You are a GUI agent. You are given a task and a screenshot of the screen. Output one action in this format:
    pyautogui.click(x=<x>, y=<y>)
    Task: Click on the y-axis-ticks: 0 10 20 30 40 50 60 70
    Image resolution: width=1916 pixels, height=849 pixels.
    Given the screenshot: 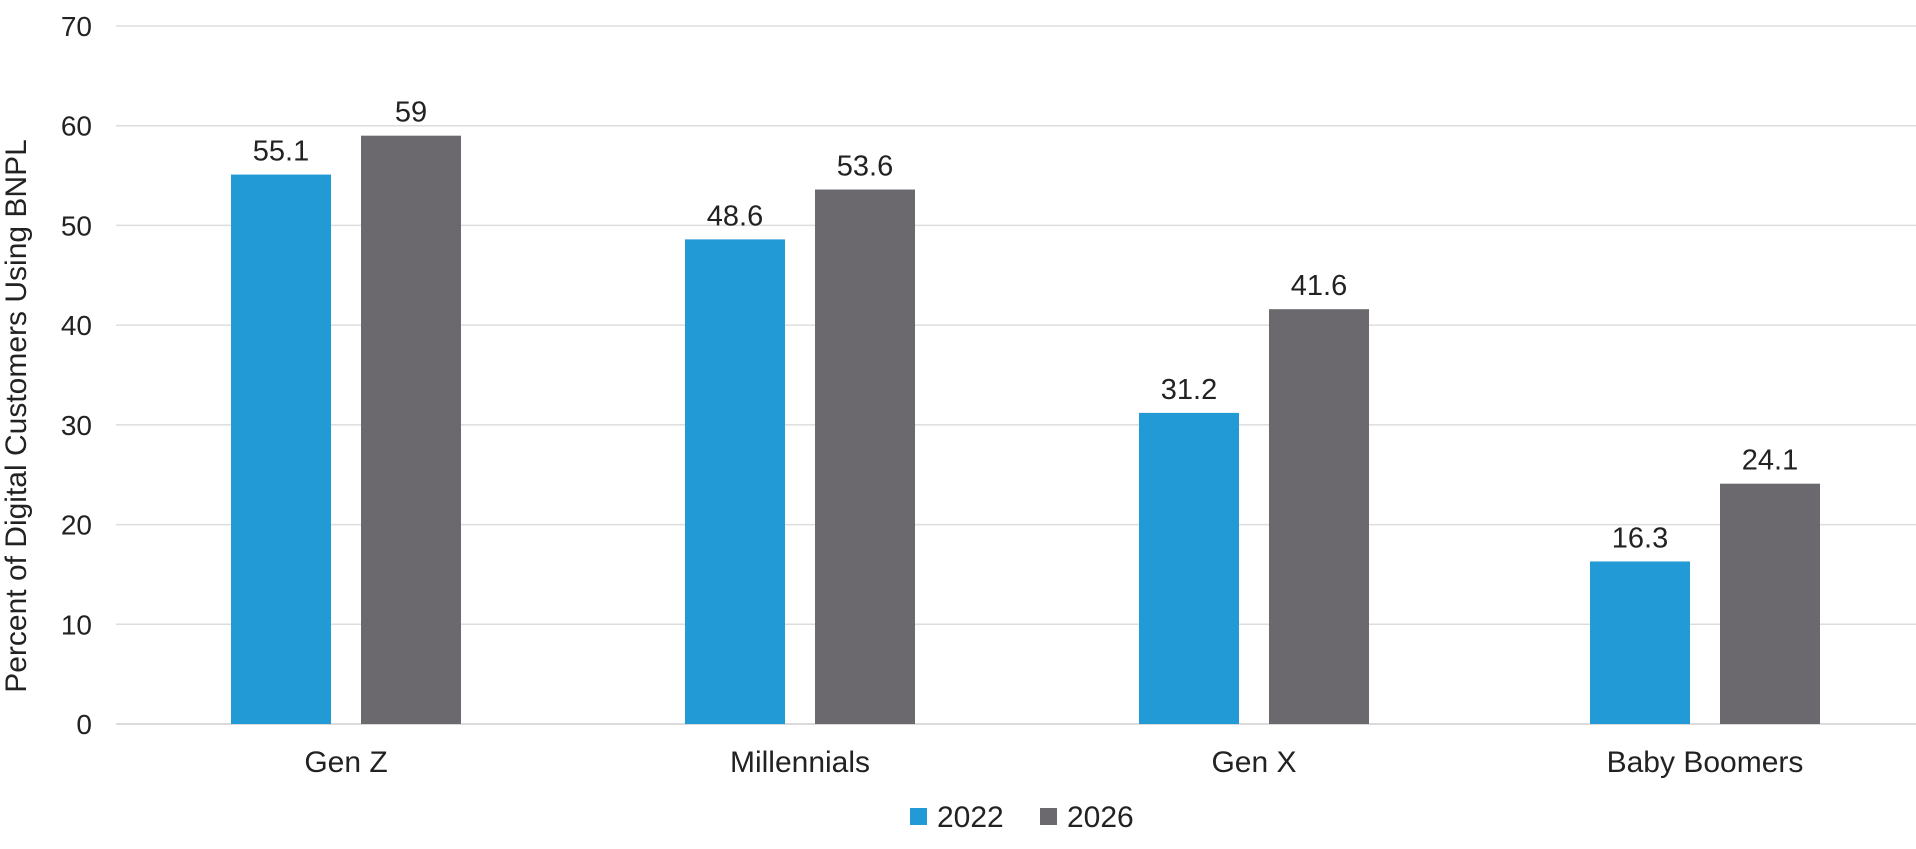 What is the action you would take?
    pyautogui.click(x=76, y=375)
    